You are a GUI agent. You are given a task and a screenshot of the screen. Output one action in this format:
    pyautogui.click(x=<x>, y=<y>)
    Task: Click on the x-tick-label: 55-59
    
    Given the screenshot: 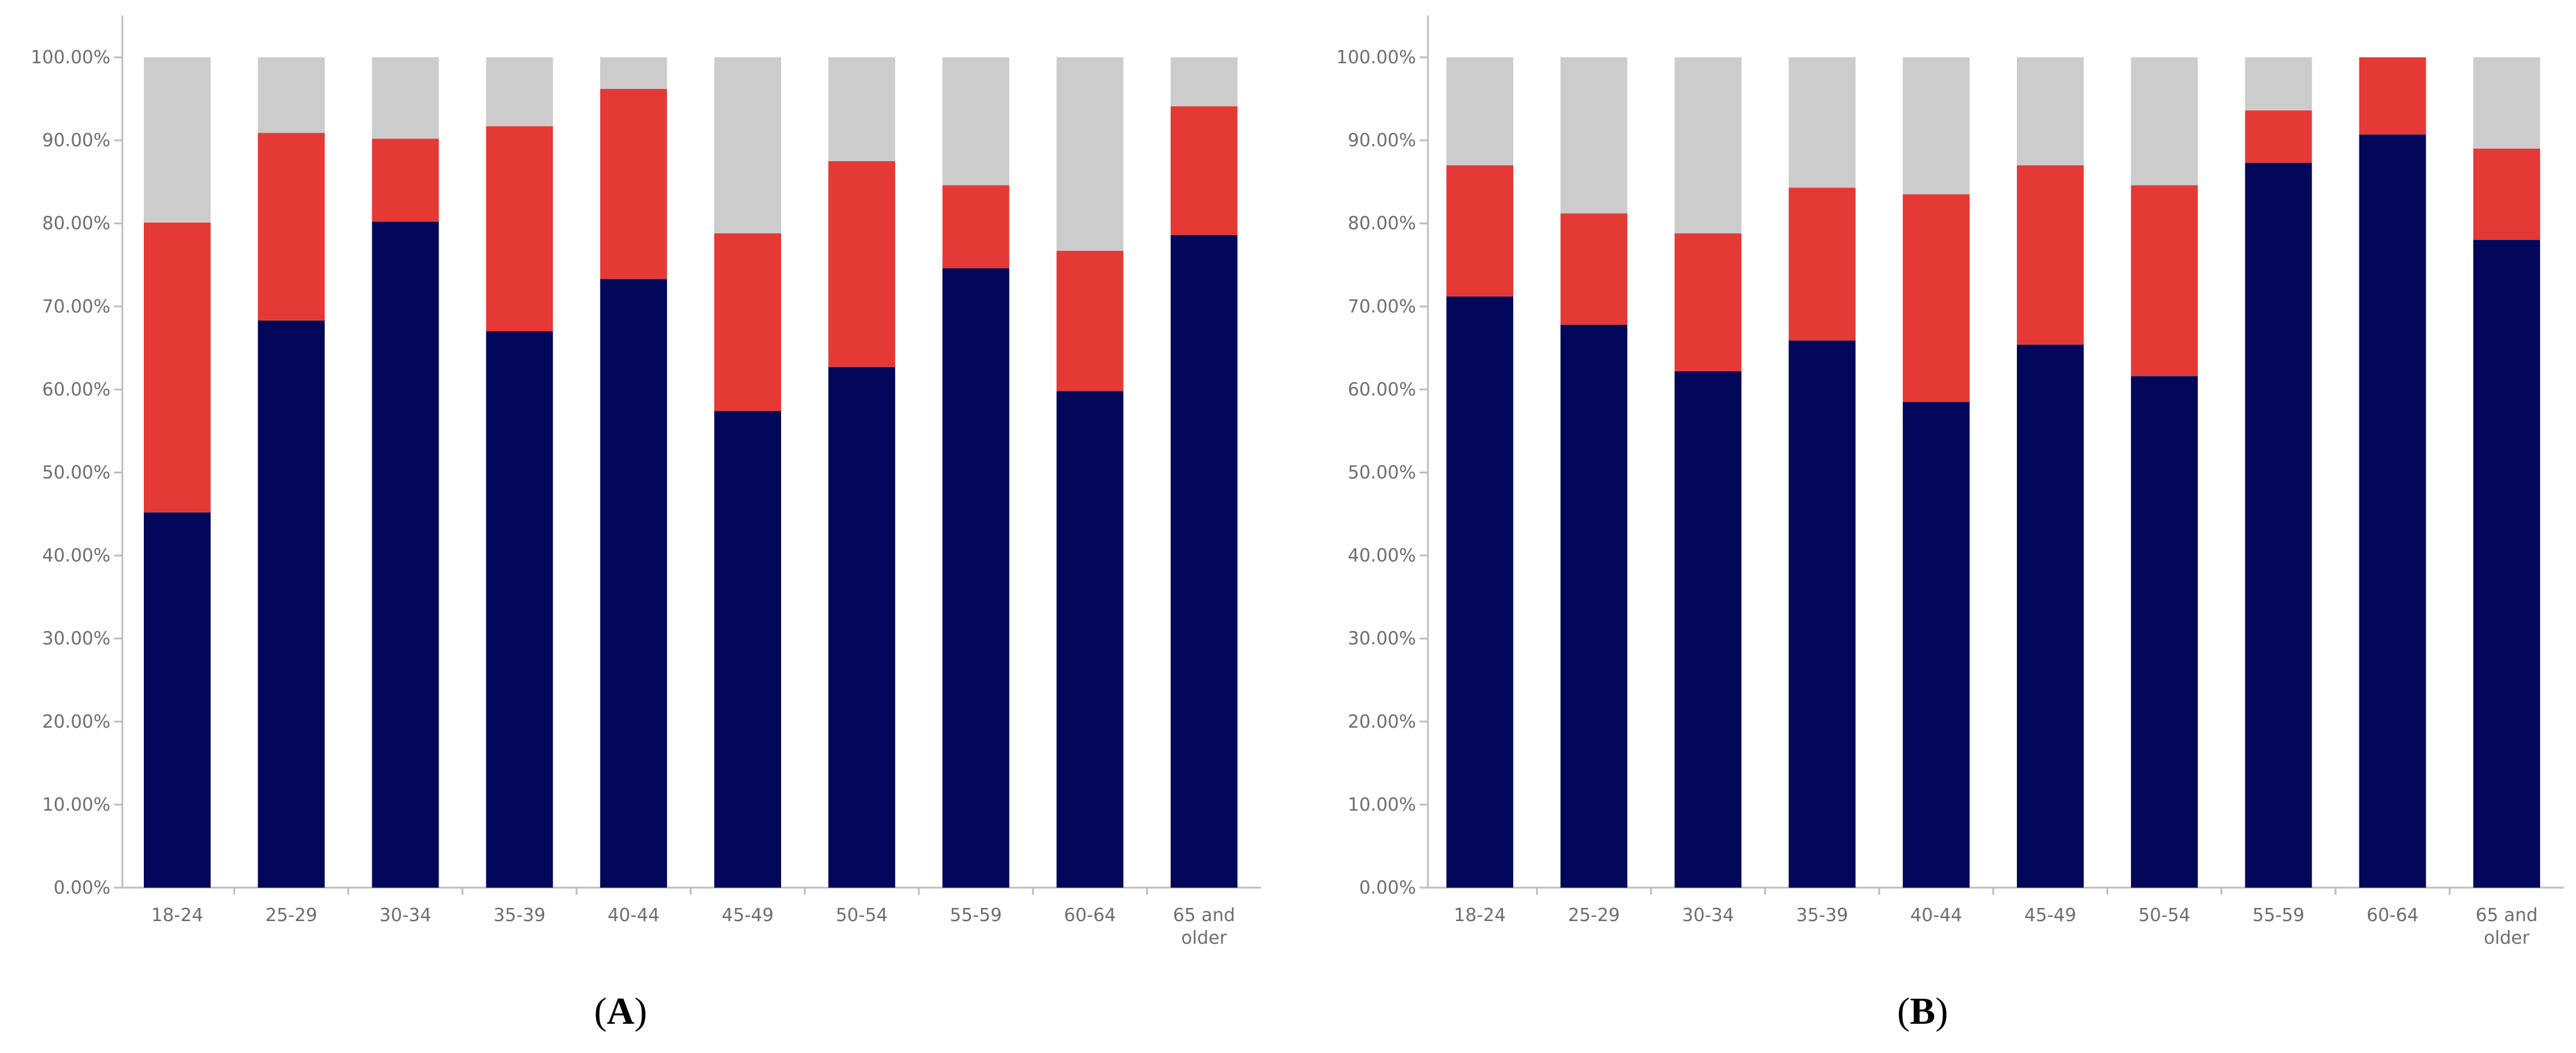 What is the action you would take?
    pyautogui.click(x=2278, y=916)
    